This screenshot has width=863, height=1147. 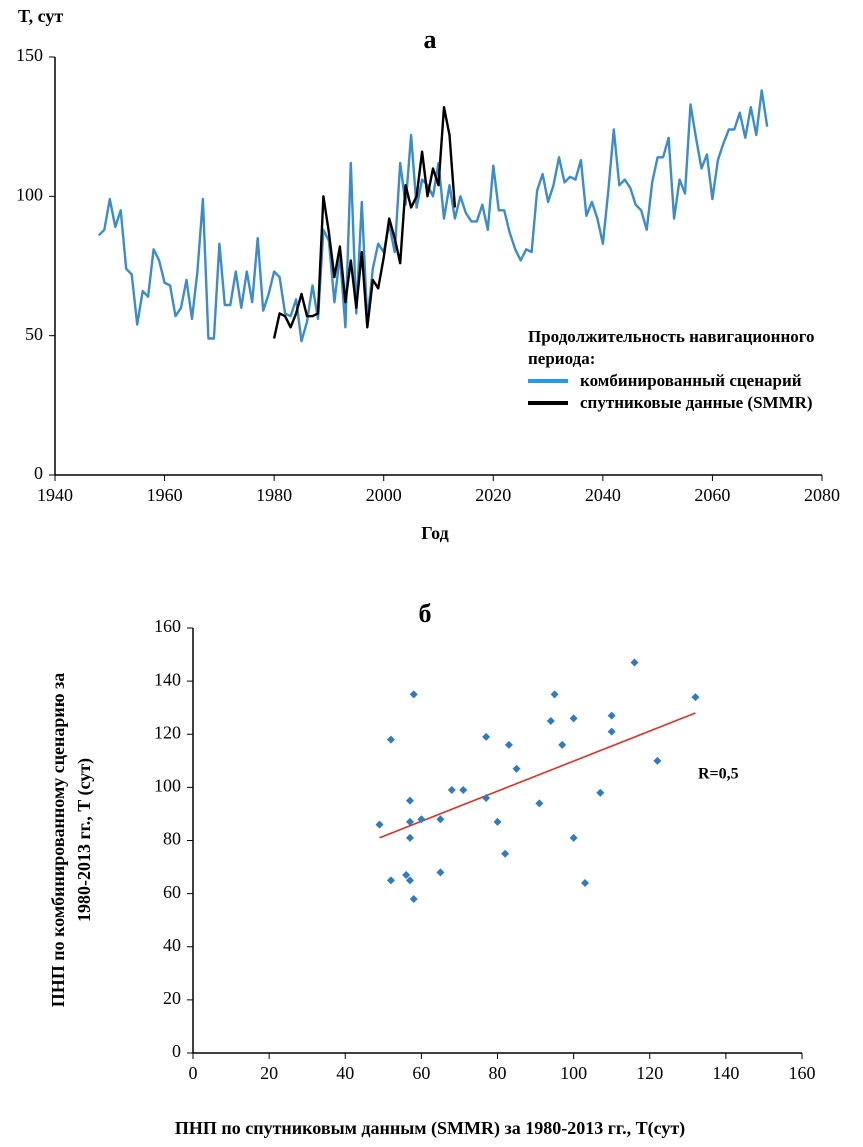 I want to click on y-axis-label: ПНП по комбинированному сценарию за, so click(x=58, y=840).